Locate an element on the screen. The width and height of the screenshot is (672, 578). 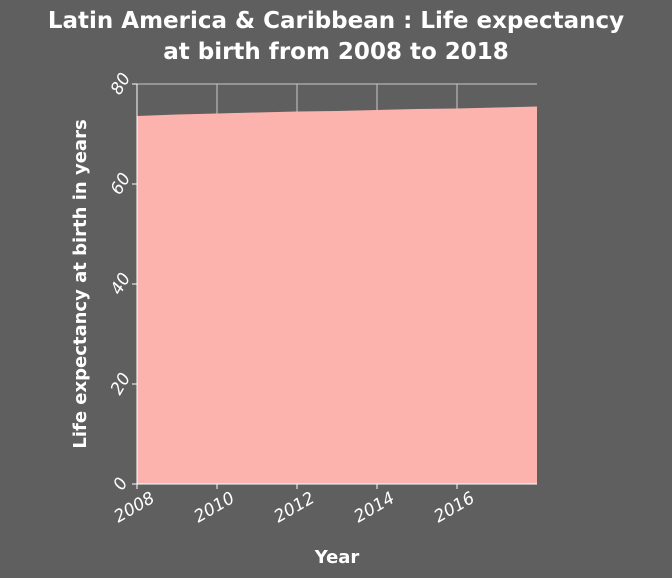
x-tick-label-2008: 2008 is located at coordinates (135, 507).